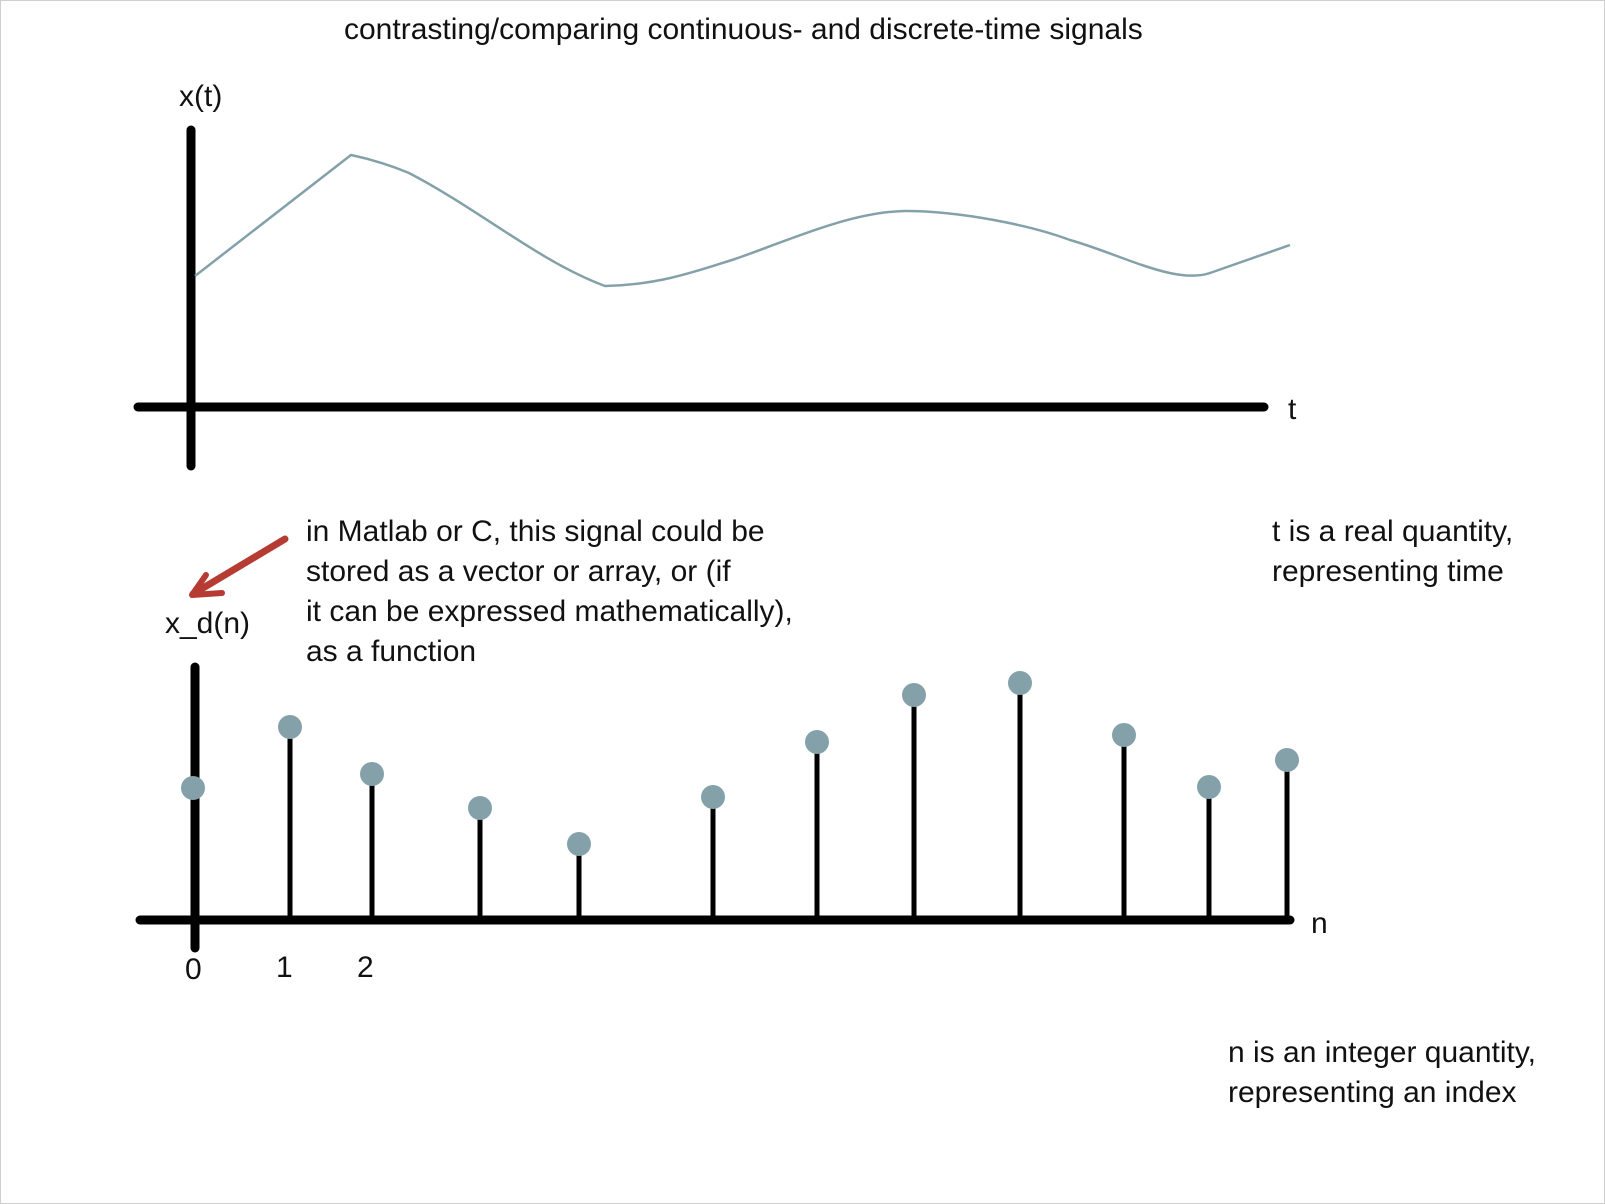 The image size is (1605, 1204). Describe the element at coordinates (1319, 923) in the screenshot. I see `n-axis-label: n` at that location.